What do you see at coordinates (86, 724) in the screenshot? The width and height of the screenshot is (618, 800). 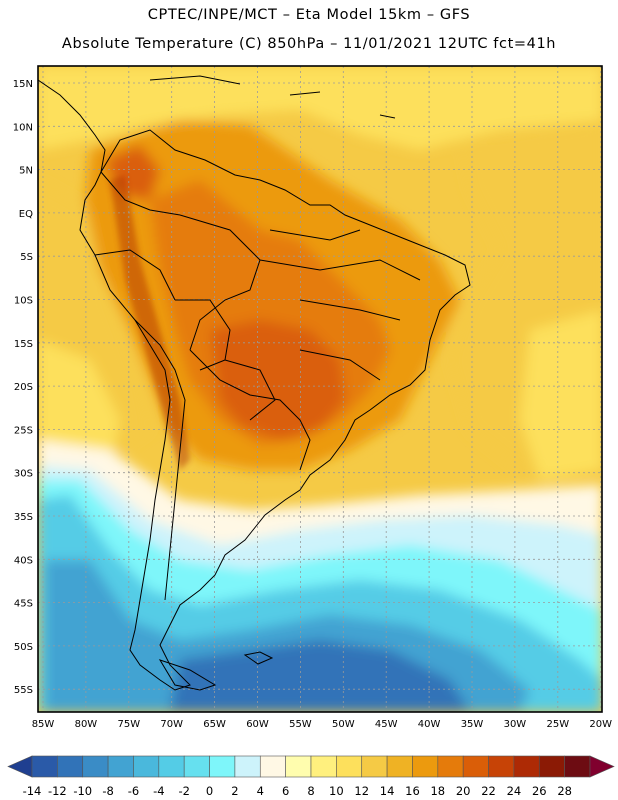 I see `lon-label: 80W` at bounding box center [86, 724].